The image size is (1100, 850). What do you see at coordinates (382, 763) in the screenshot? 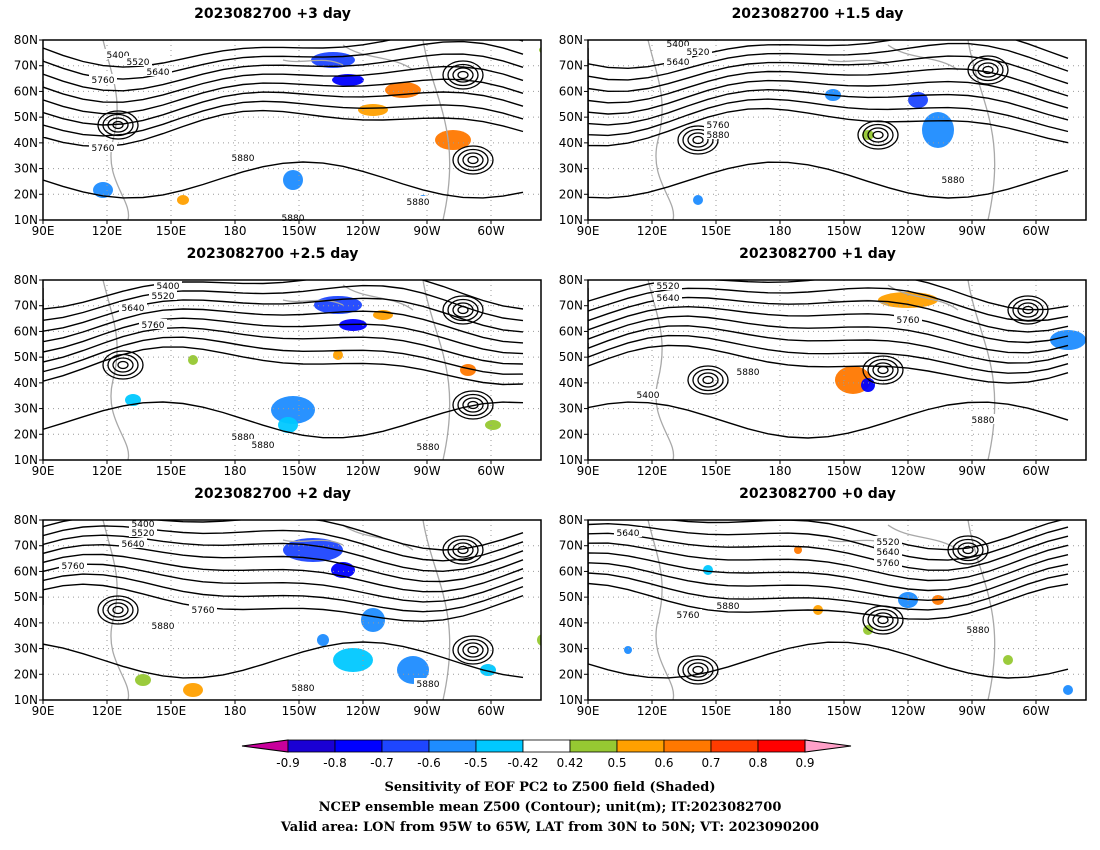
I see `colorbar-tick-label: -0.7` at bounding box center [382, 763].